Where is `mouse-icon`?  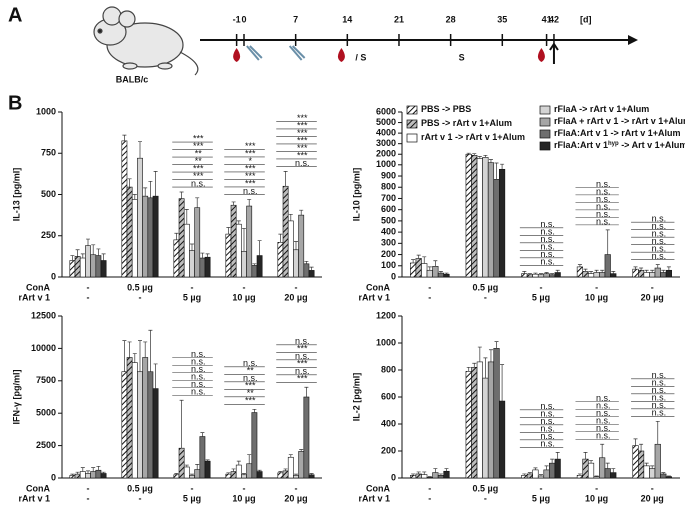
mouse-icon is located at coordinates (146, 41).